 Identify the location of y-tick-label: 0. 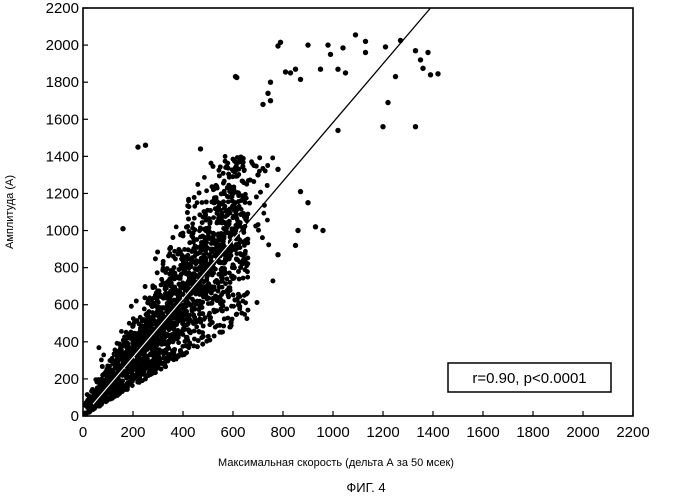
(75, 416).